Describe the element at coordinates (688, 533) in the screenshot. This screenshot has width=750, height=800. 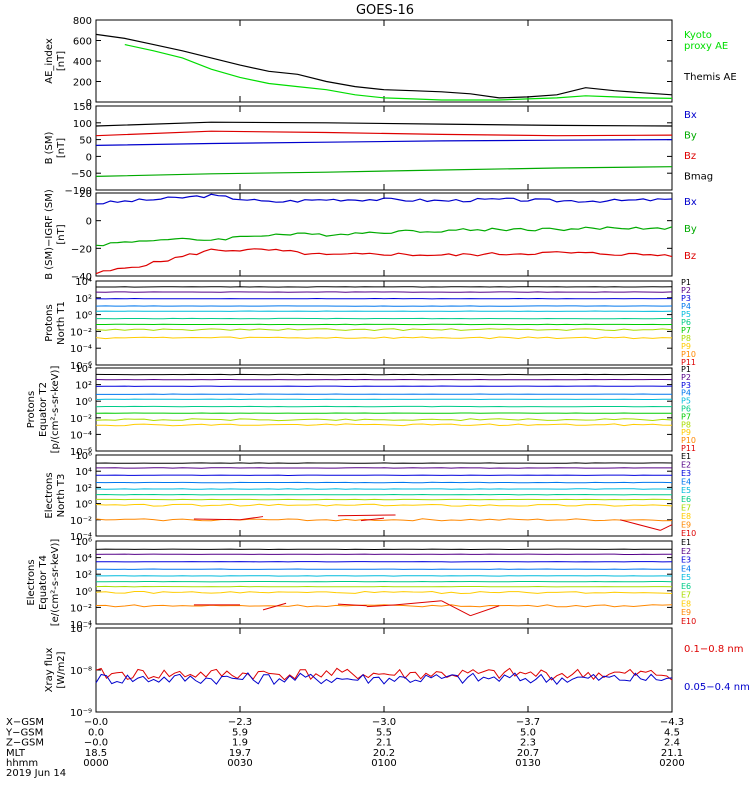
I see `legend-entry: E10` at that location.